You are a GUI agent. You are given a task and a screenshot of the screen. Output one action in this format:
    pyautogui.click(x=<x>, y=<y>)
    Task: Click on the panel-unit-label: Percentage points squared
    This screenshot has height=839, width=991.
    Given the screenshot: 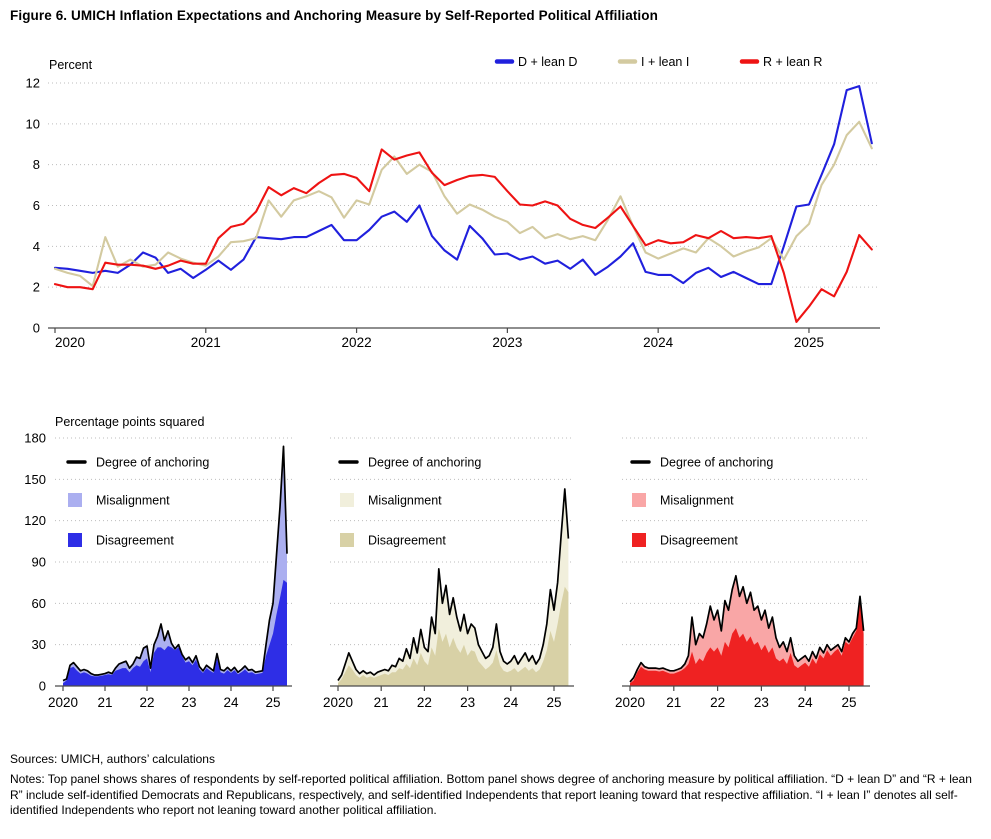 What is the action you would take?
    pyautogui.click(x=129, y=422)
    